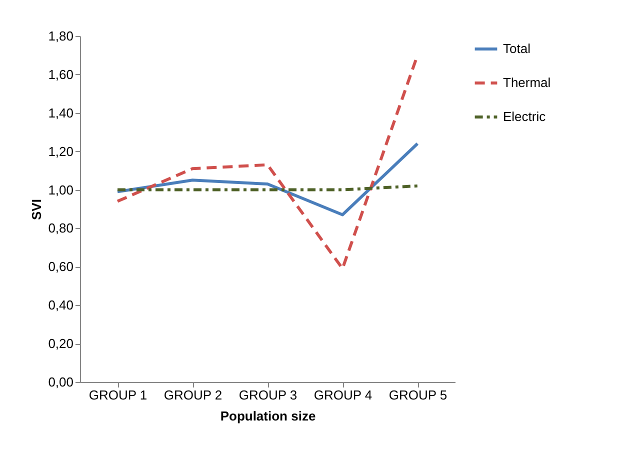  I want to click on y-tick-label: 1,40, so click(61, 112).